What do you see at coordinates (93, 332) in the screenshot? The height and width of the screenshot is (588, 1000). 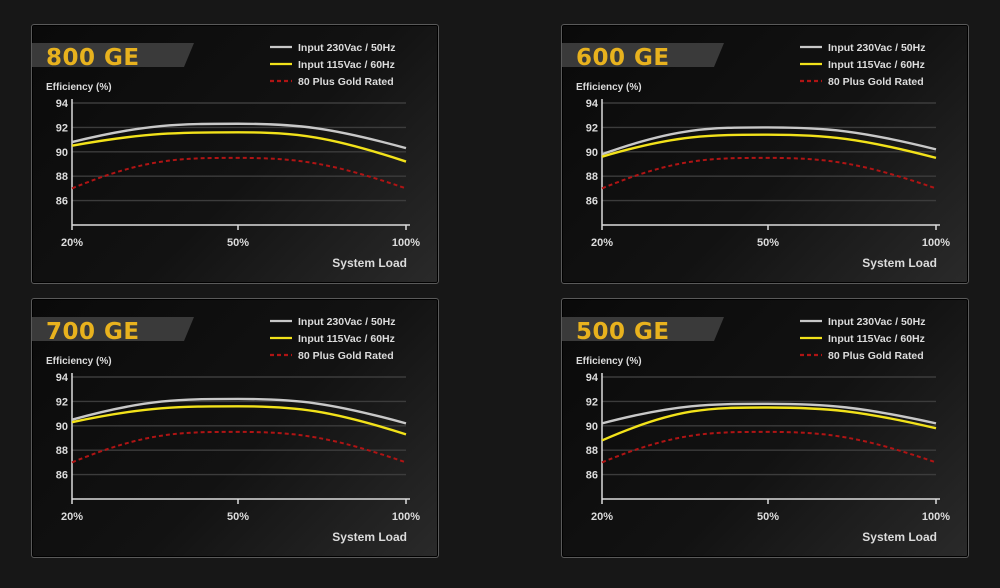 I see `chart-title: 700 GE` at bounding box center [93, 332].